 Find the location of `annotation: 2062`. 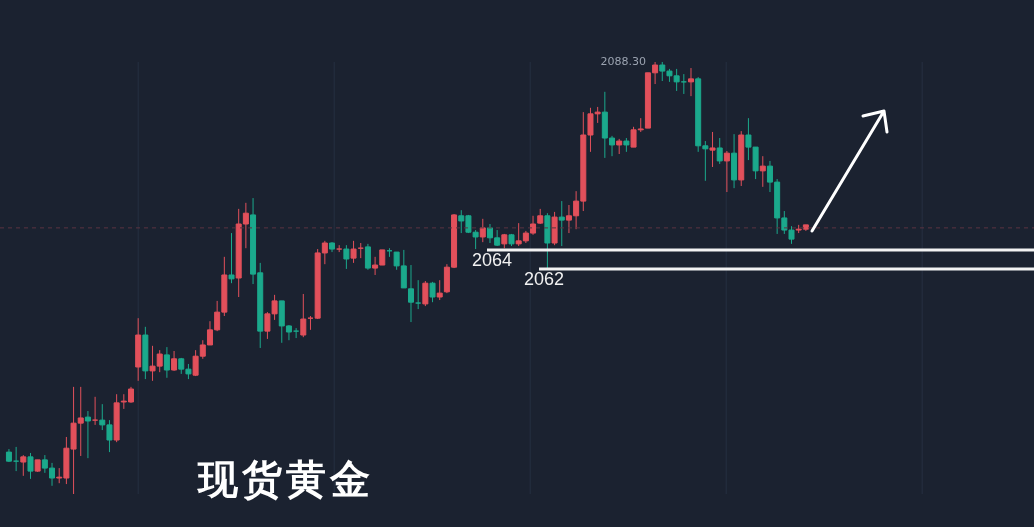

annotation: 2062 is located at coordinates (544, 278).